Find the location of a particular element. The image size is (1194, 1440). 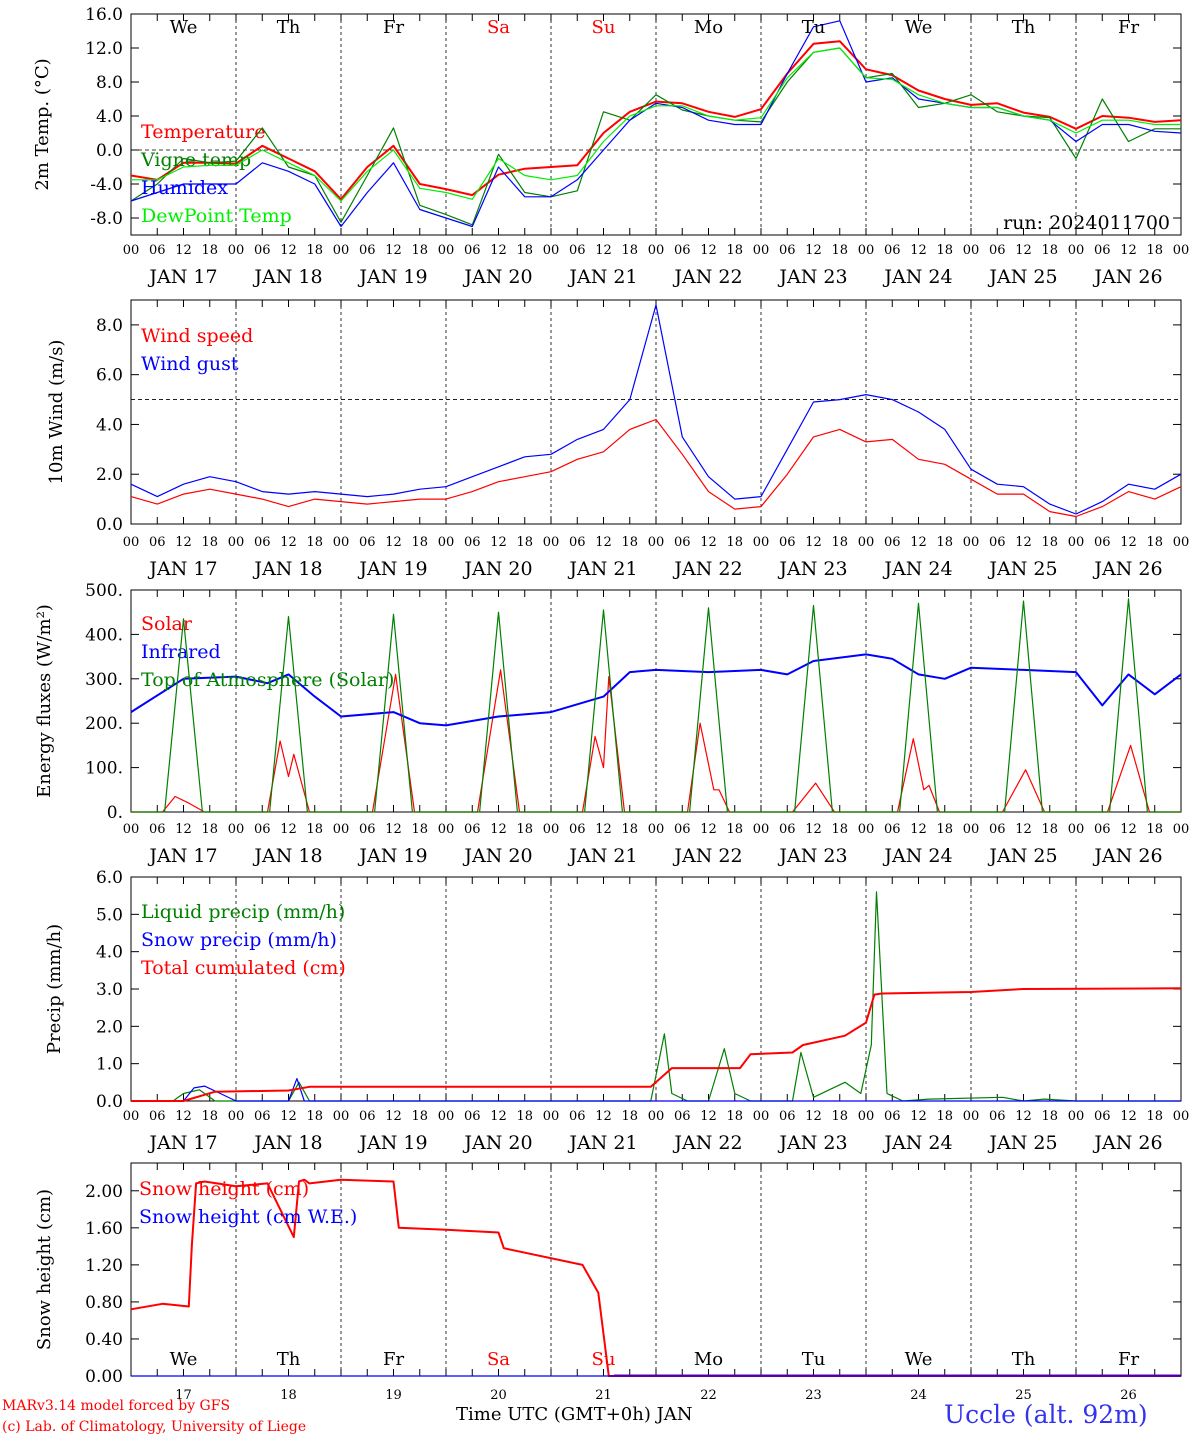

day-label: JAN 21 is located at coordinates (602, 1143).